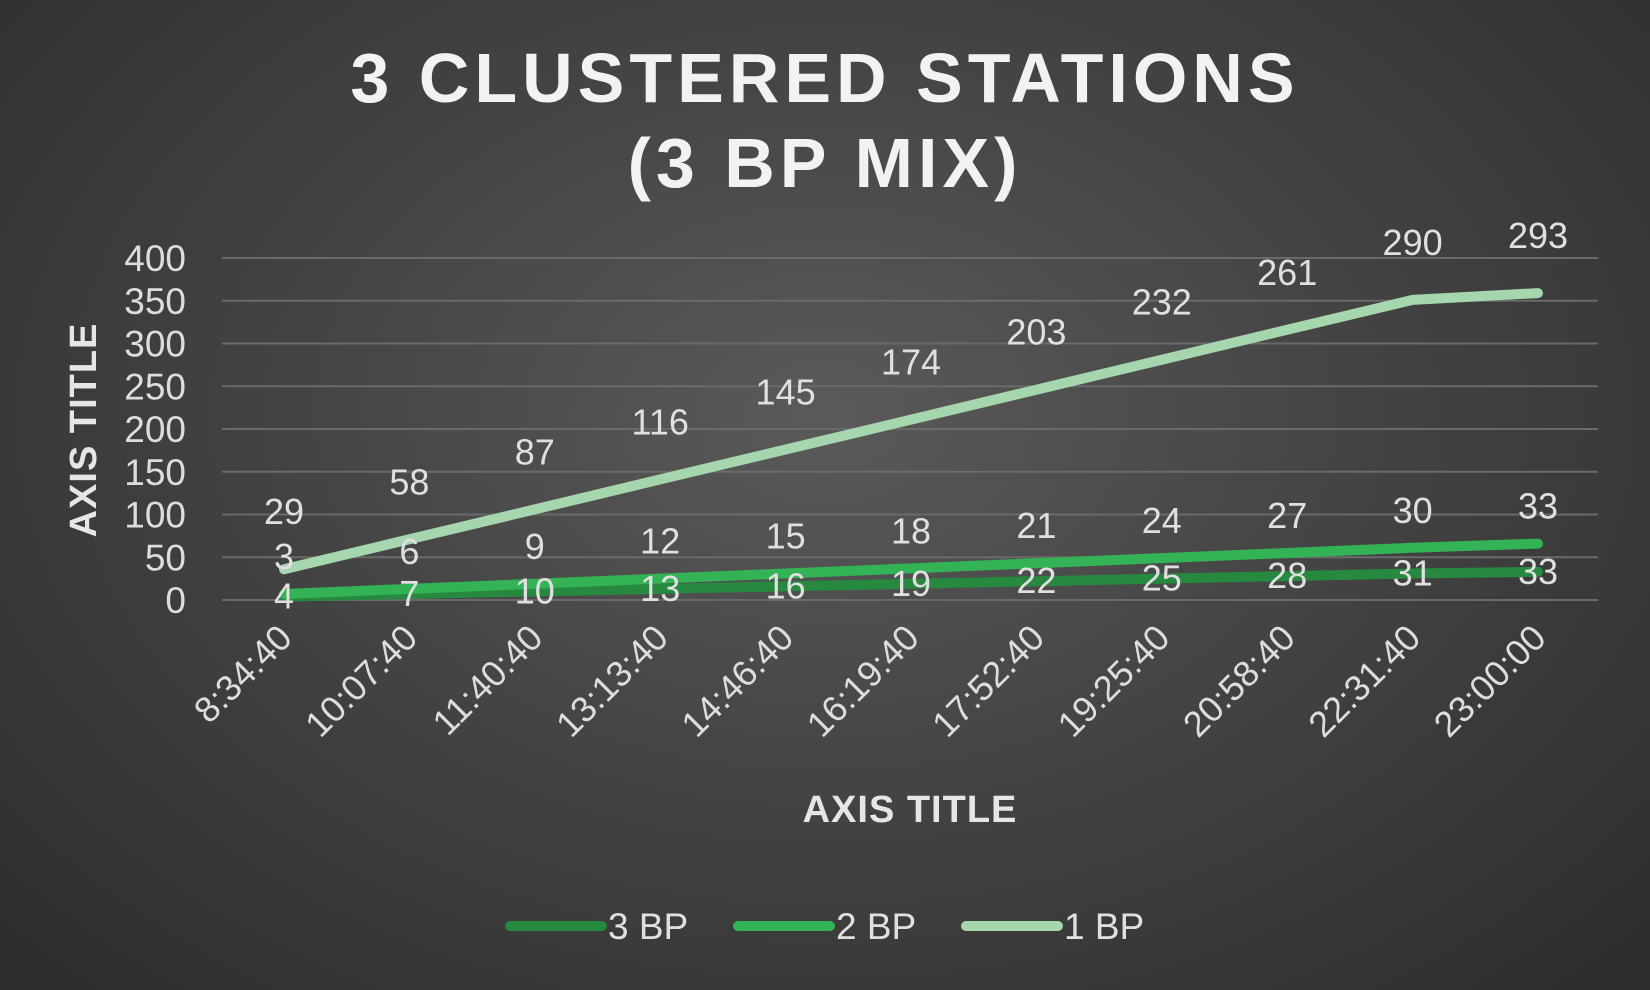 This screenshot has width=1650, height=990. Describe the element at coordinates (535, 451) in the screenshot. I see `data-label-1bp: 87` at that location.